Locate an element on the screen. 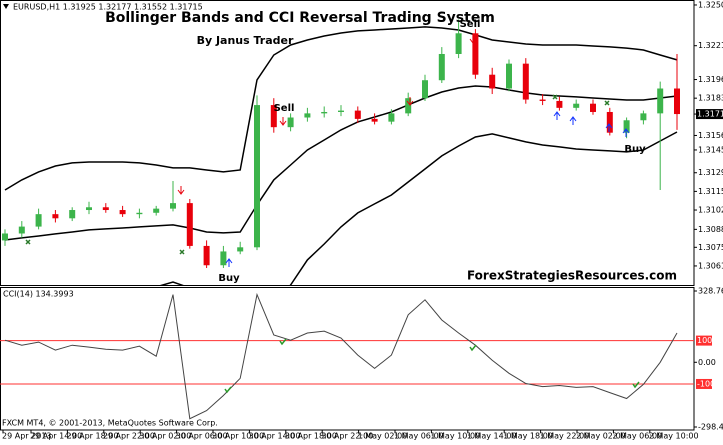 This screenshot has height=445, width=723. x-tick-label: 1 May 14:00 is located at coordinates (492, 436).